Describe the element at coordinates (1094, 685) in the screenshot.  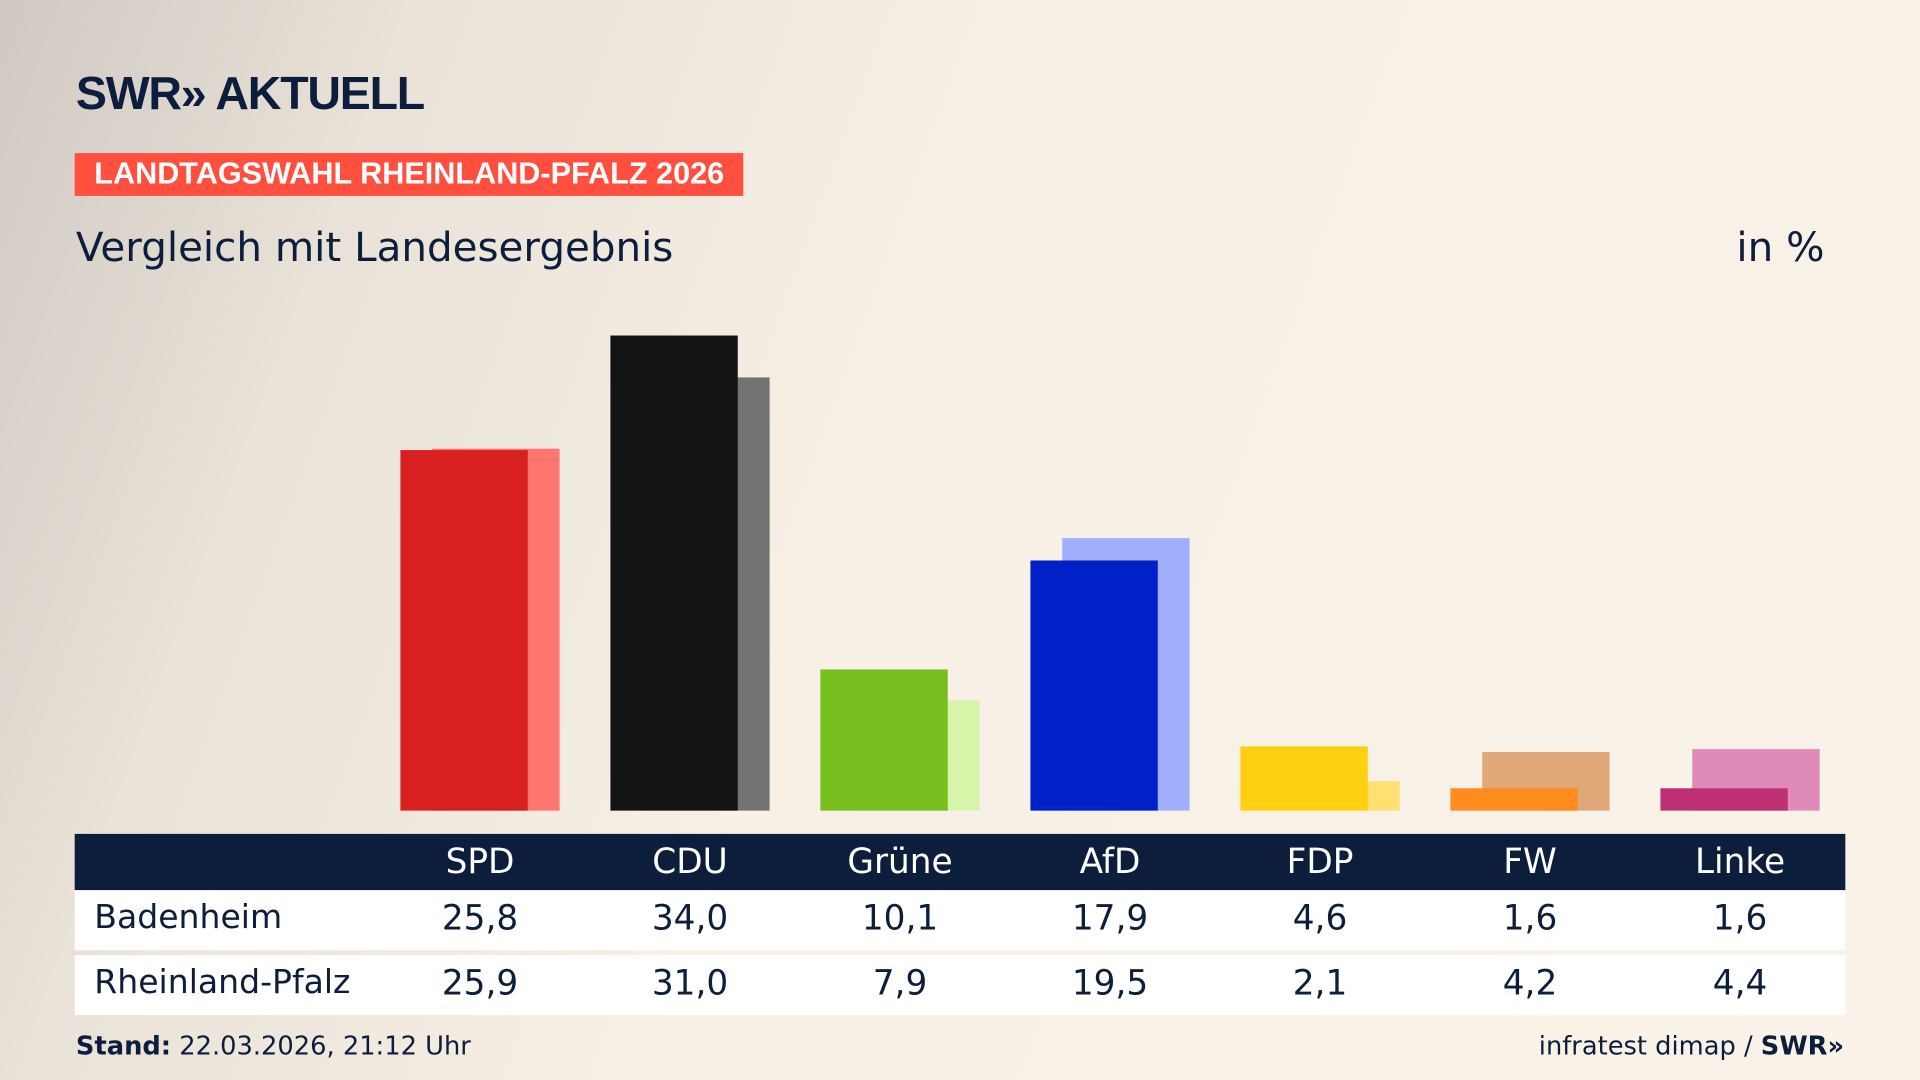
I see `bar-afd-local` at that location.